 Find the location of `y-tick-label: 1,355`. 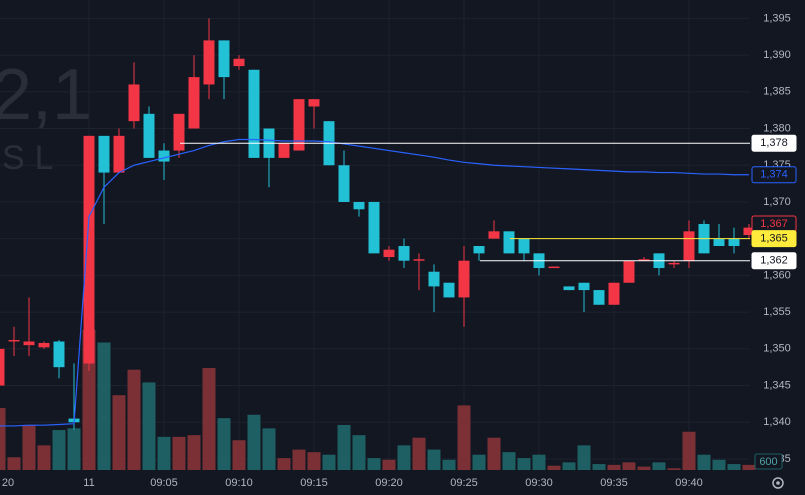

y-tick-label: 1,355 is located at coordinates (777, 312).